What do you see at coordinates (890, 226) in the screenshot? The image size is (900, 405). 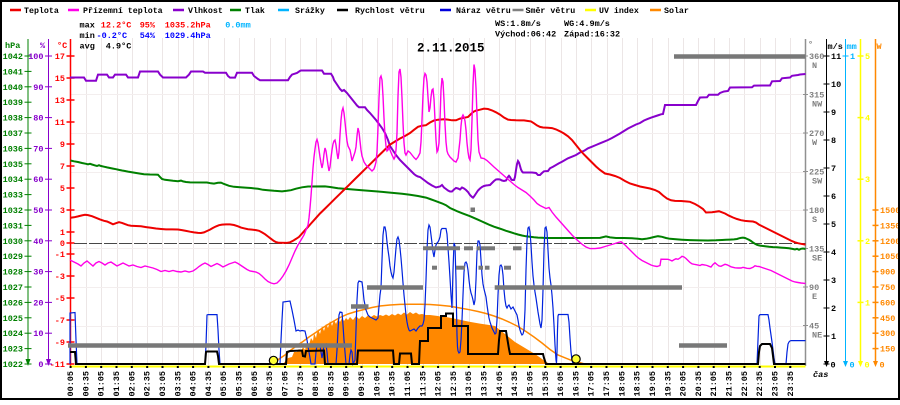 I see `svg-text: 1350` at bounding box center [890, 226].